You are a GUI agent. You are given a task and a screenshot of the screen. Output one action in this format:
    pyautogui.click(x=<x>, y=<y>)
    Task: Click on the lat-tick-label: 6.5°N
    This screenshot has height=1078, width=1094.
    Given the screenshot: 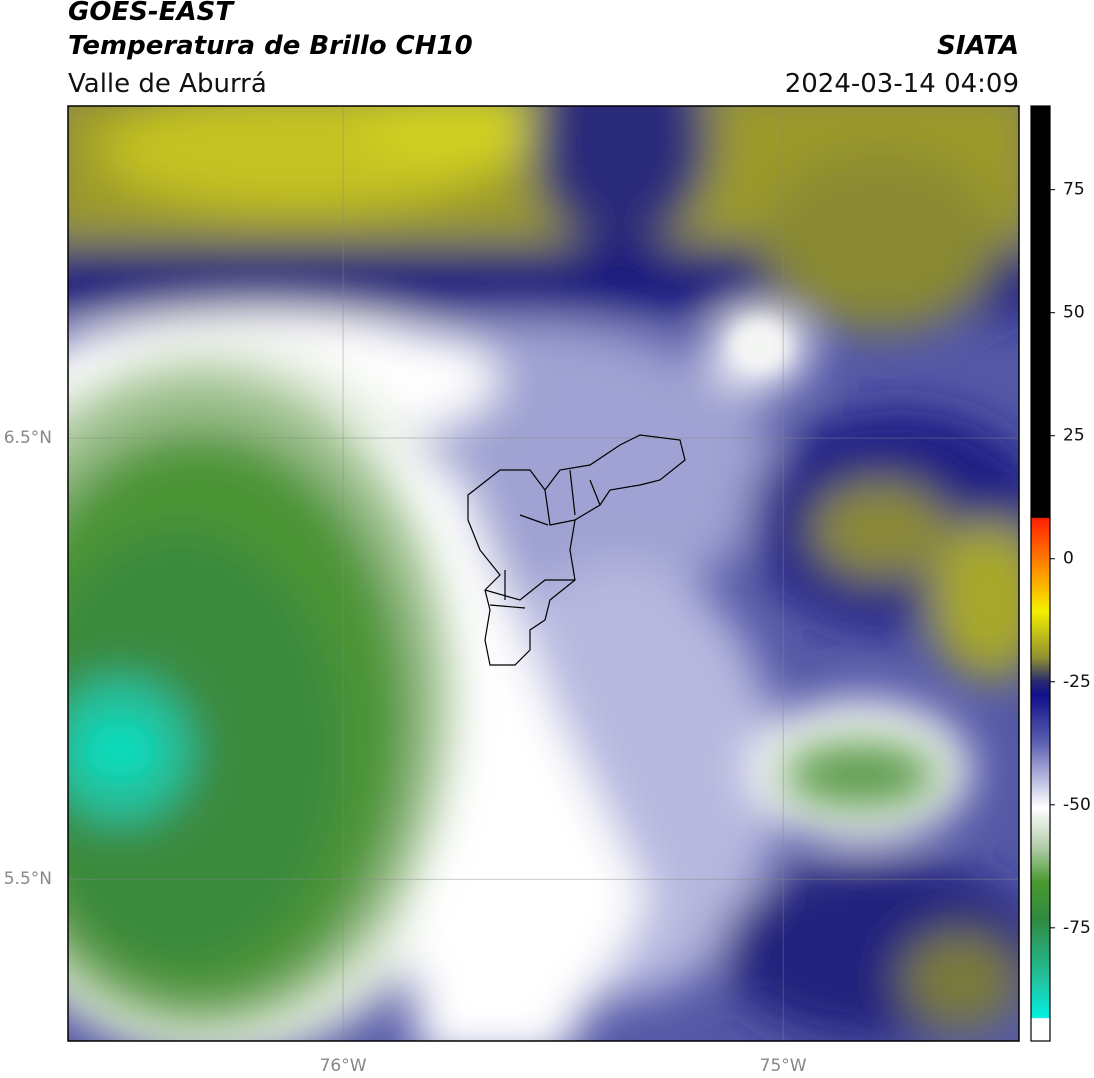 What is the action you would take?
    pyautogui.click(x=28, y=438)
    